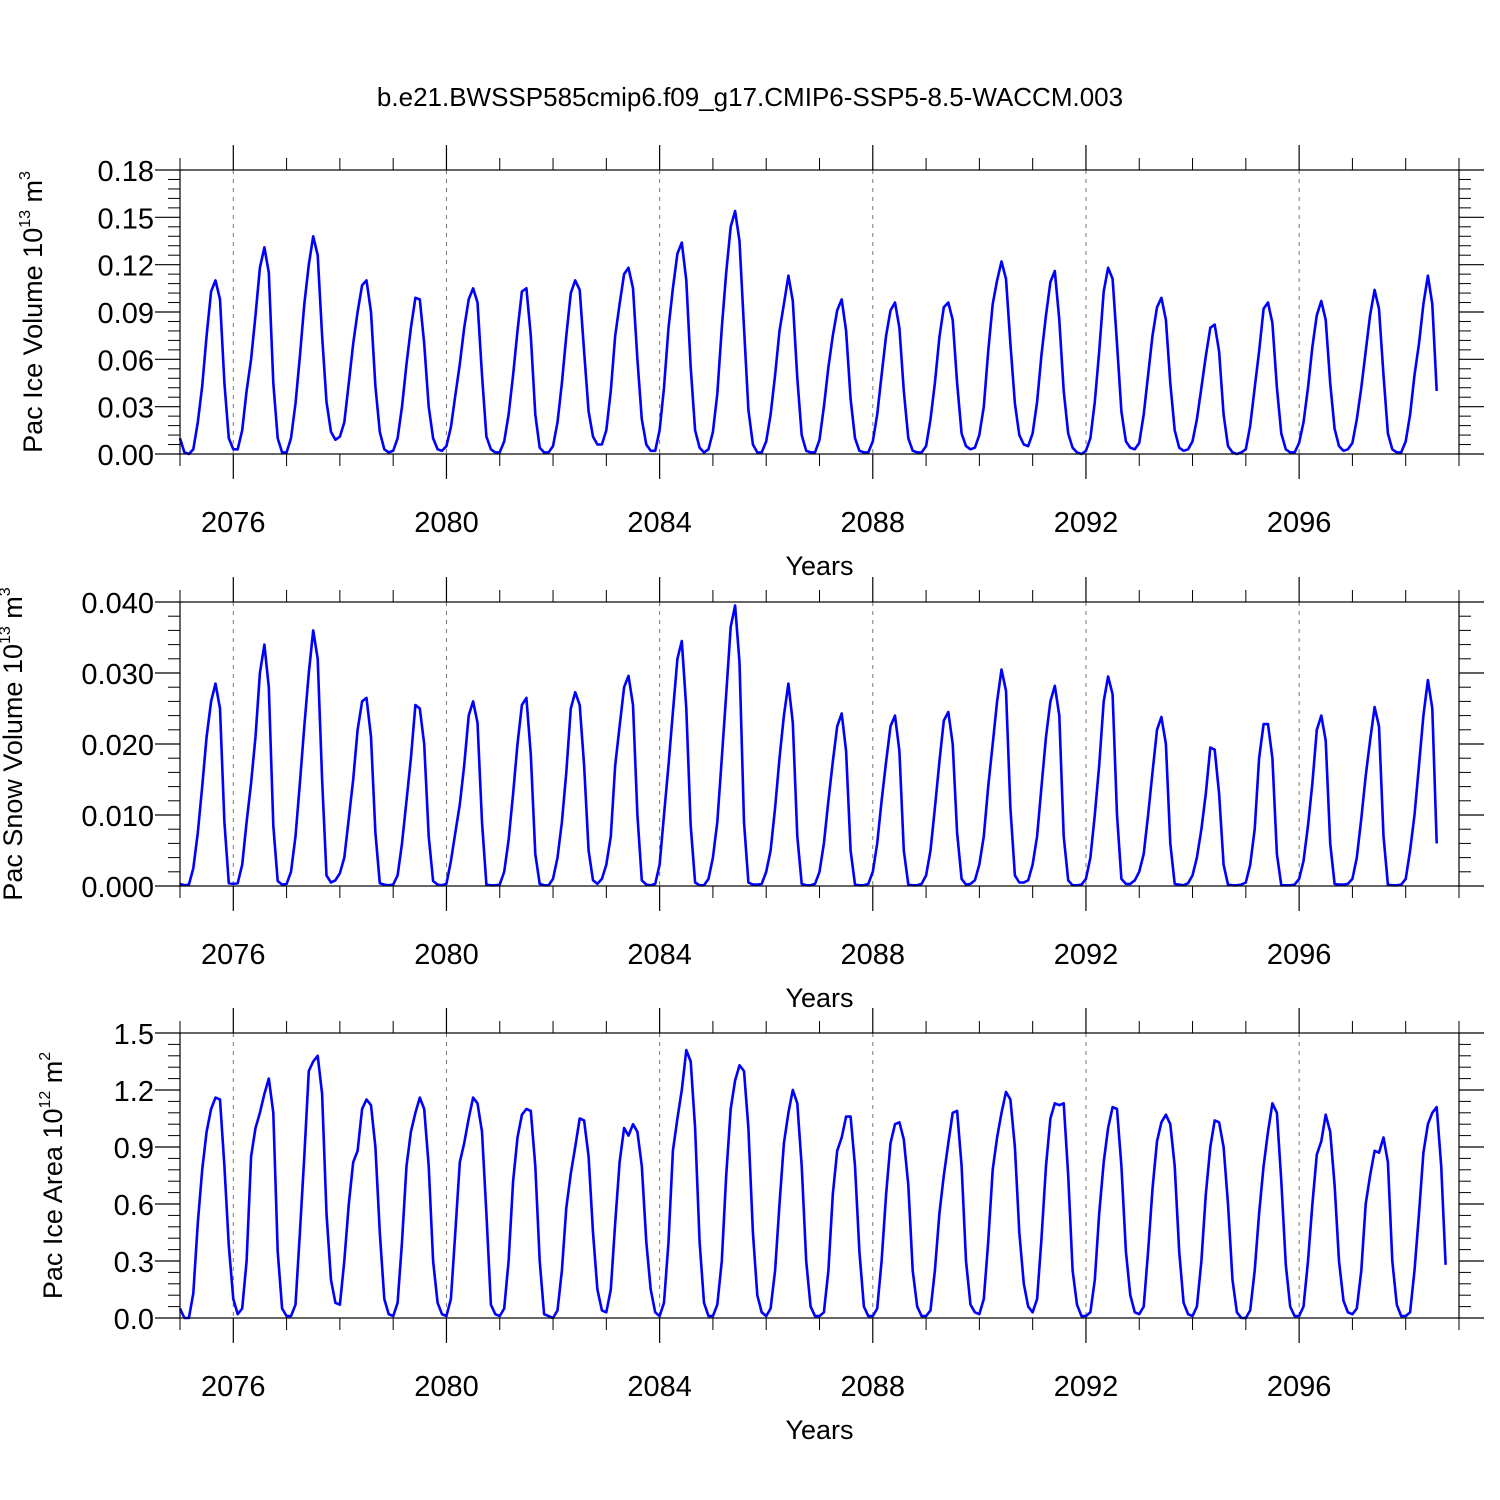  Describe the element at coordinates (126, 361) in the screenshot. I see `y-tick-label: 0.06` at that location.